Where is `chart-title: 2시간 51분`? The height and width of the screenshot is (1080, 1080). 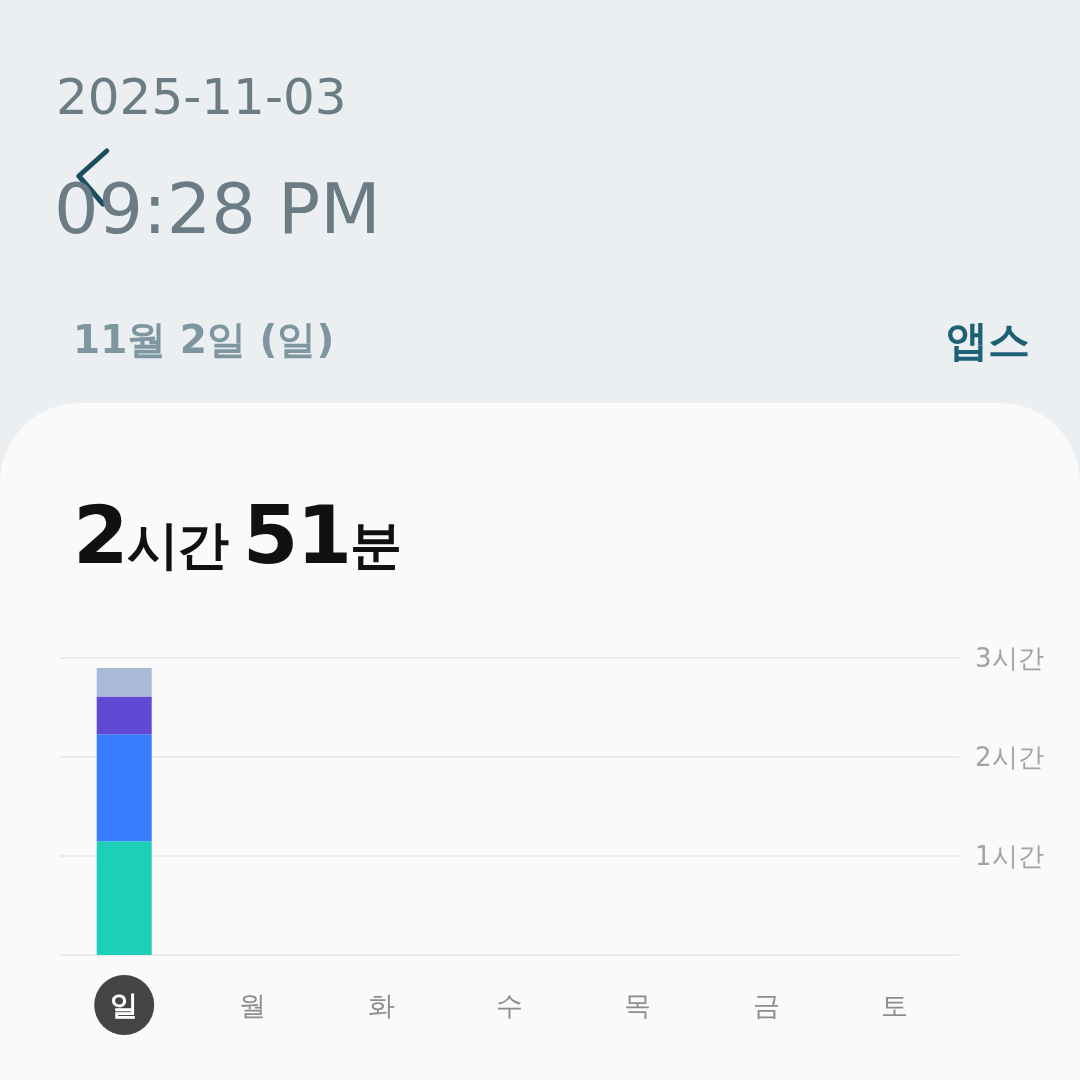
chart-title: 2시간 51분 is located at coordinates (237, 535).